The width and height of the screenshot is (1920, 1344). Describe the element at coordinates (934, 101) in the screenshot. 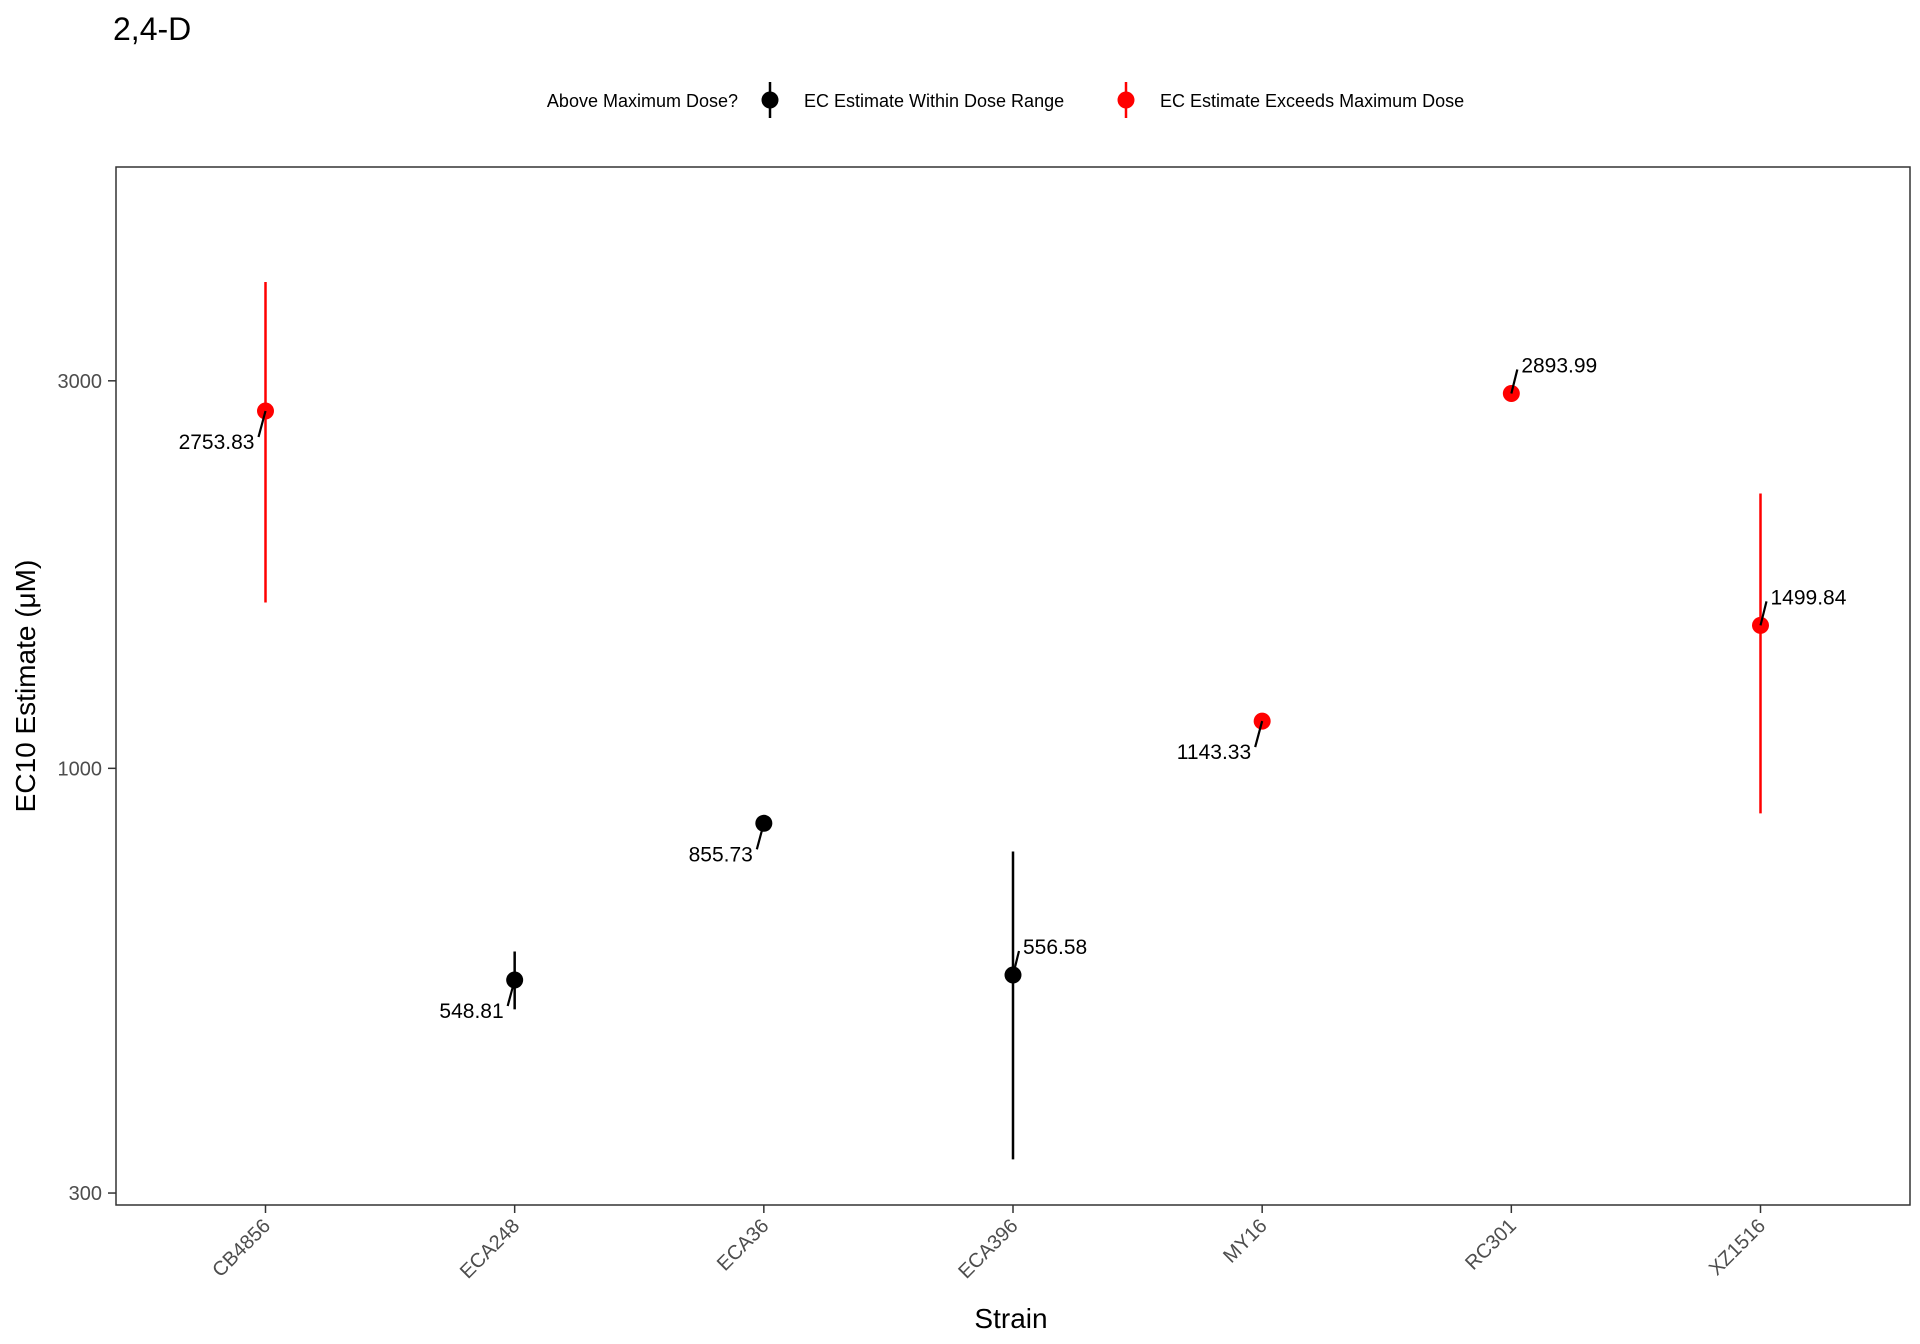

I see `legend-entry-label: EC Estimate Within Dose Range` at that location.